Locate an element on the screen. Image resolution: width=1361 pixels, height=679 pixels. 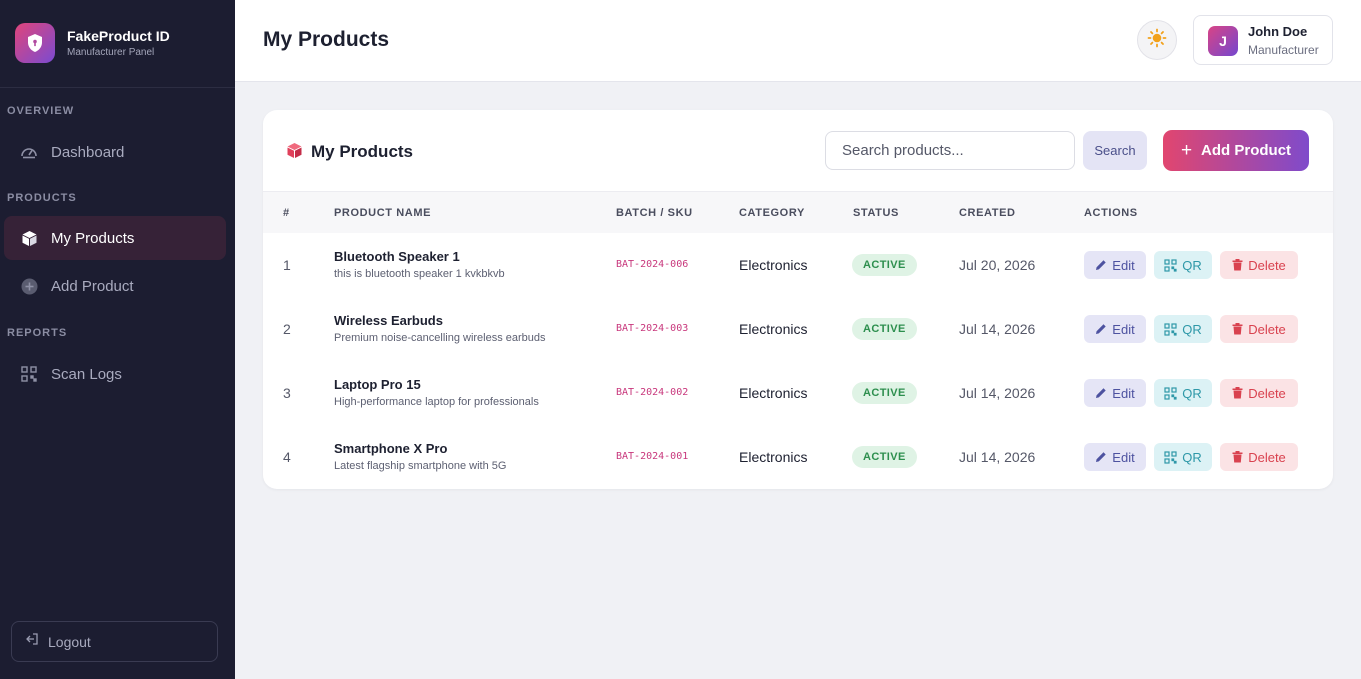
sidebar-item-my-products: My Products is located at coordinates (115, 238).